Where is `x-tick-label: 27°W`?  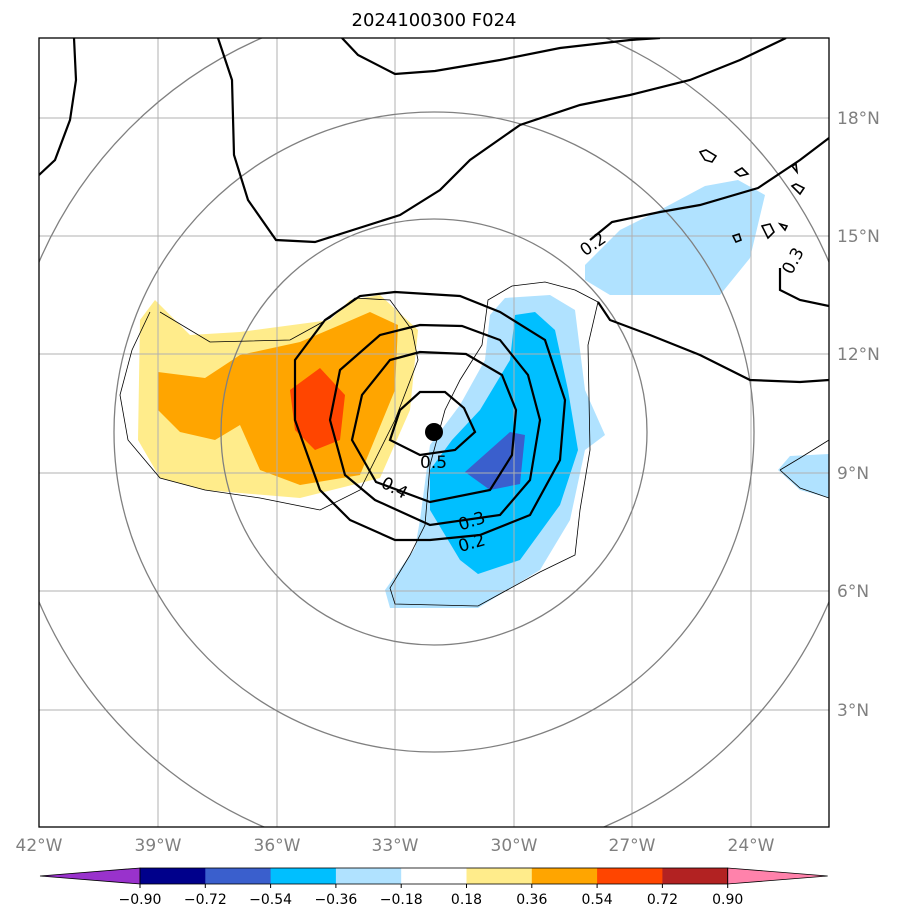
x-tick-label: 27°W is located at coordinates (632, 846).